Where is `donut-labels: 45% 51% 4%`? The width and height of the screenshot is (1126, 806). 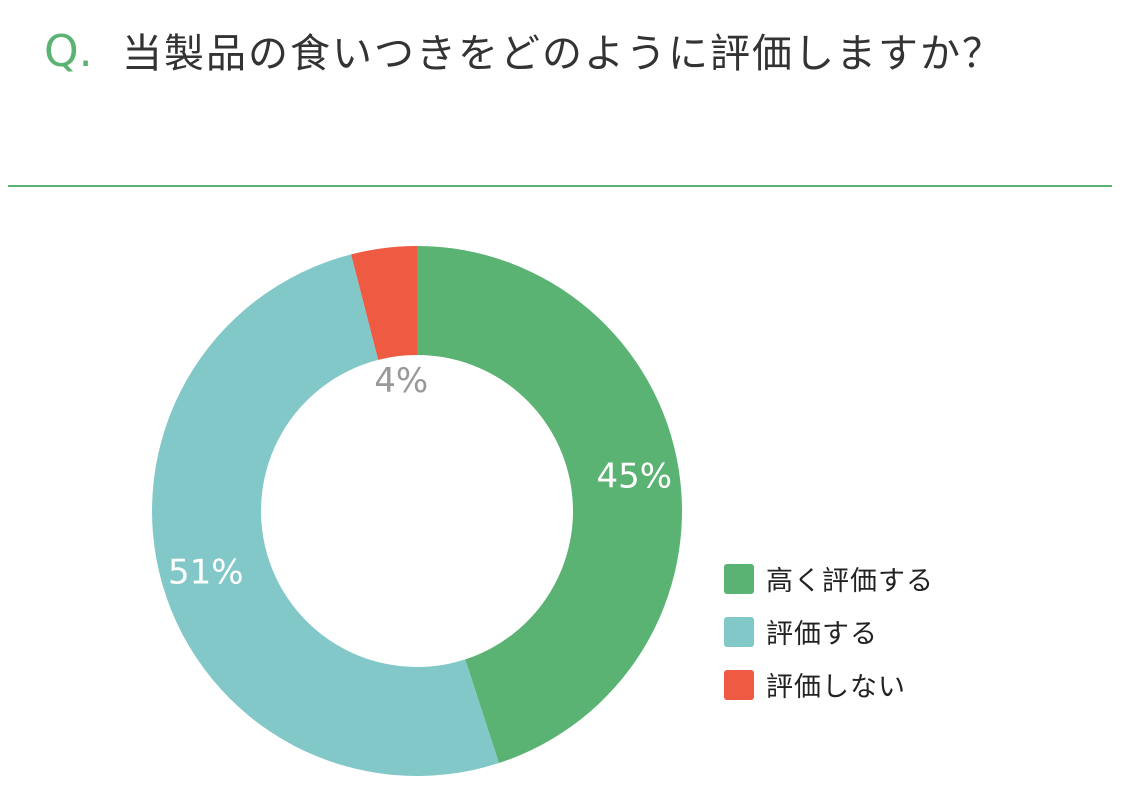
donut-labels: 45% 51% 4% is located at coordinates (420, 476).